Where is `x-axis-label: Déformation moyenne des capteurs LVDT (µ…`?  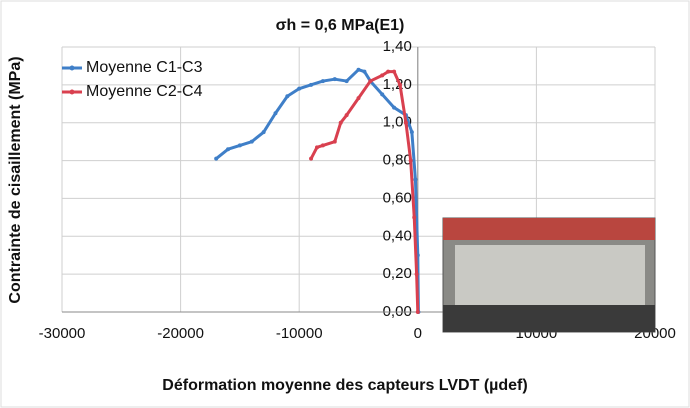 x-axis-label: Déformation moyenne des capteurs LVDT (µ… is located at coordinates (344, 385).